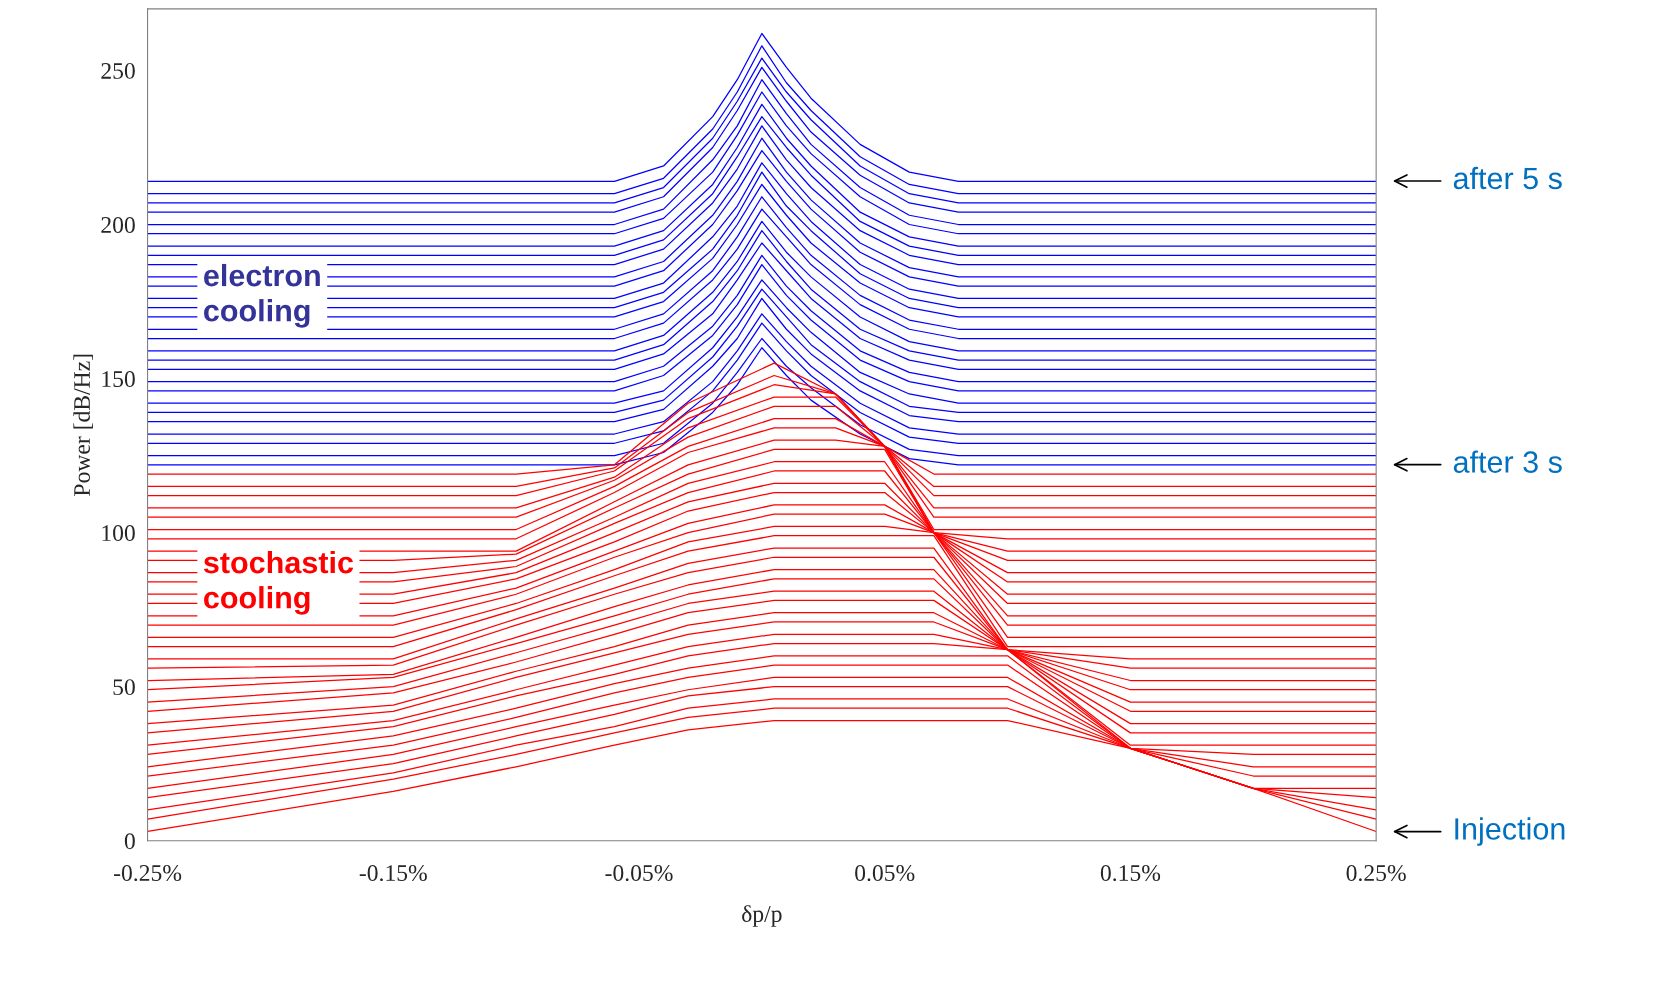  I want to click on x-tick-label: -0.15%, so click(393, 873).